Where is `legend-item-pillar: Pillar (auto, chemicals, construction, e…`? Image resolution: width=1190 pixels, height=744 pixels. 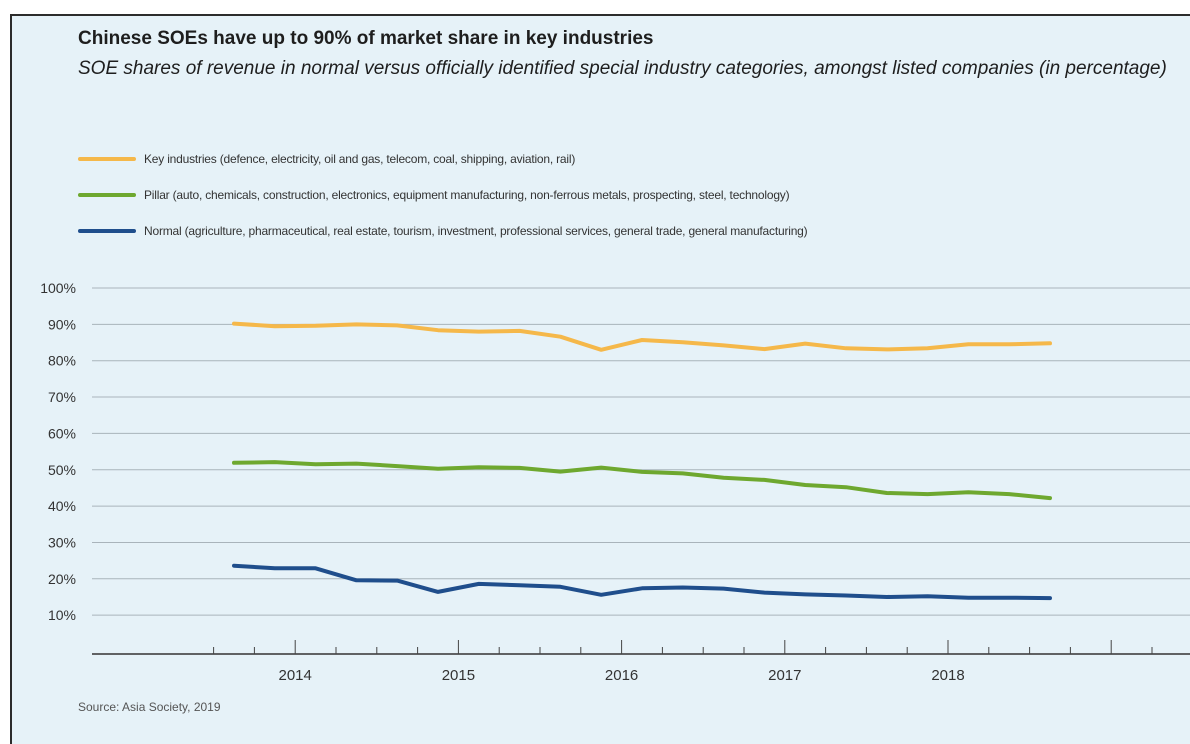 legend-item-pillar: Pillar (auto, chemicals, construction, e… is located at coordinates (434, 195).